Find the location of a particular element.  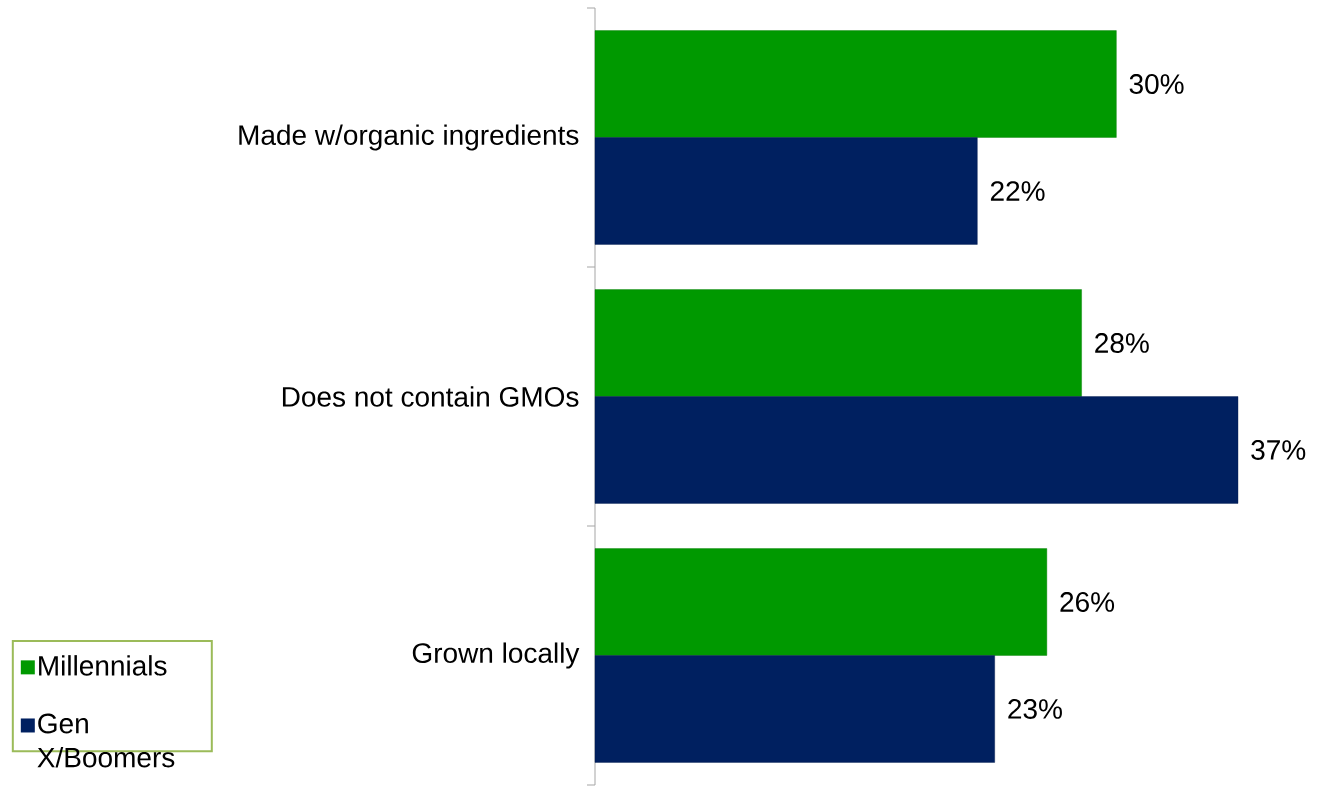

data-label: 28% is located at coordinates (1122, 343).